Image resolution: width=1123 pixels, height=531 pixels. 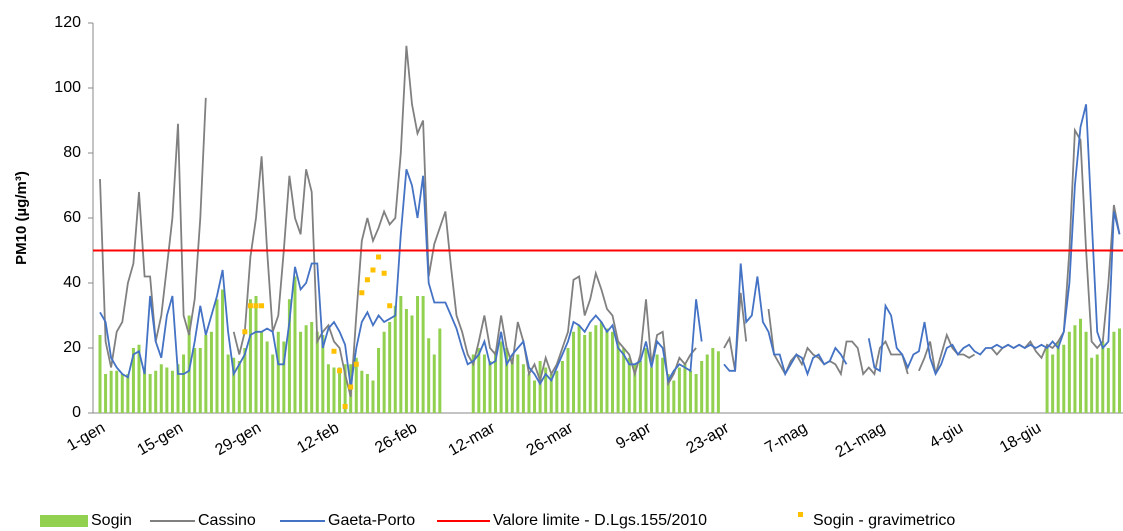 What do you see at coordinates (111, 520) in the screenshot?
I see `legend-label: Sogin` at bounding box center [111, 520].